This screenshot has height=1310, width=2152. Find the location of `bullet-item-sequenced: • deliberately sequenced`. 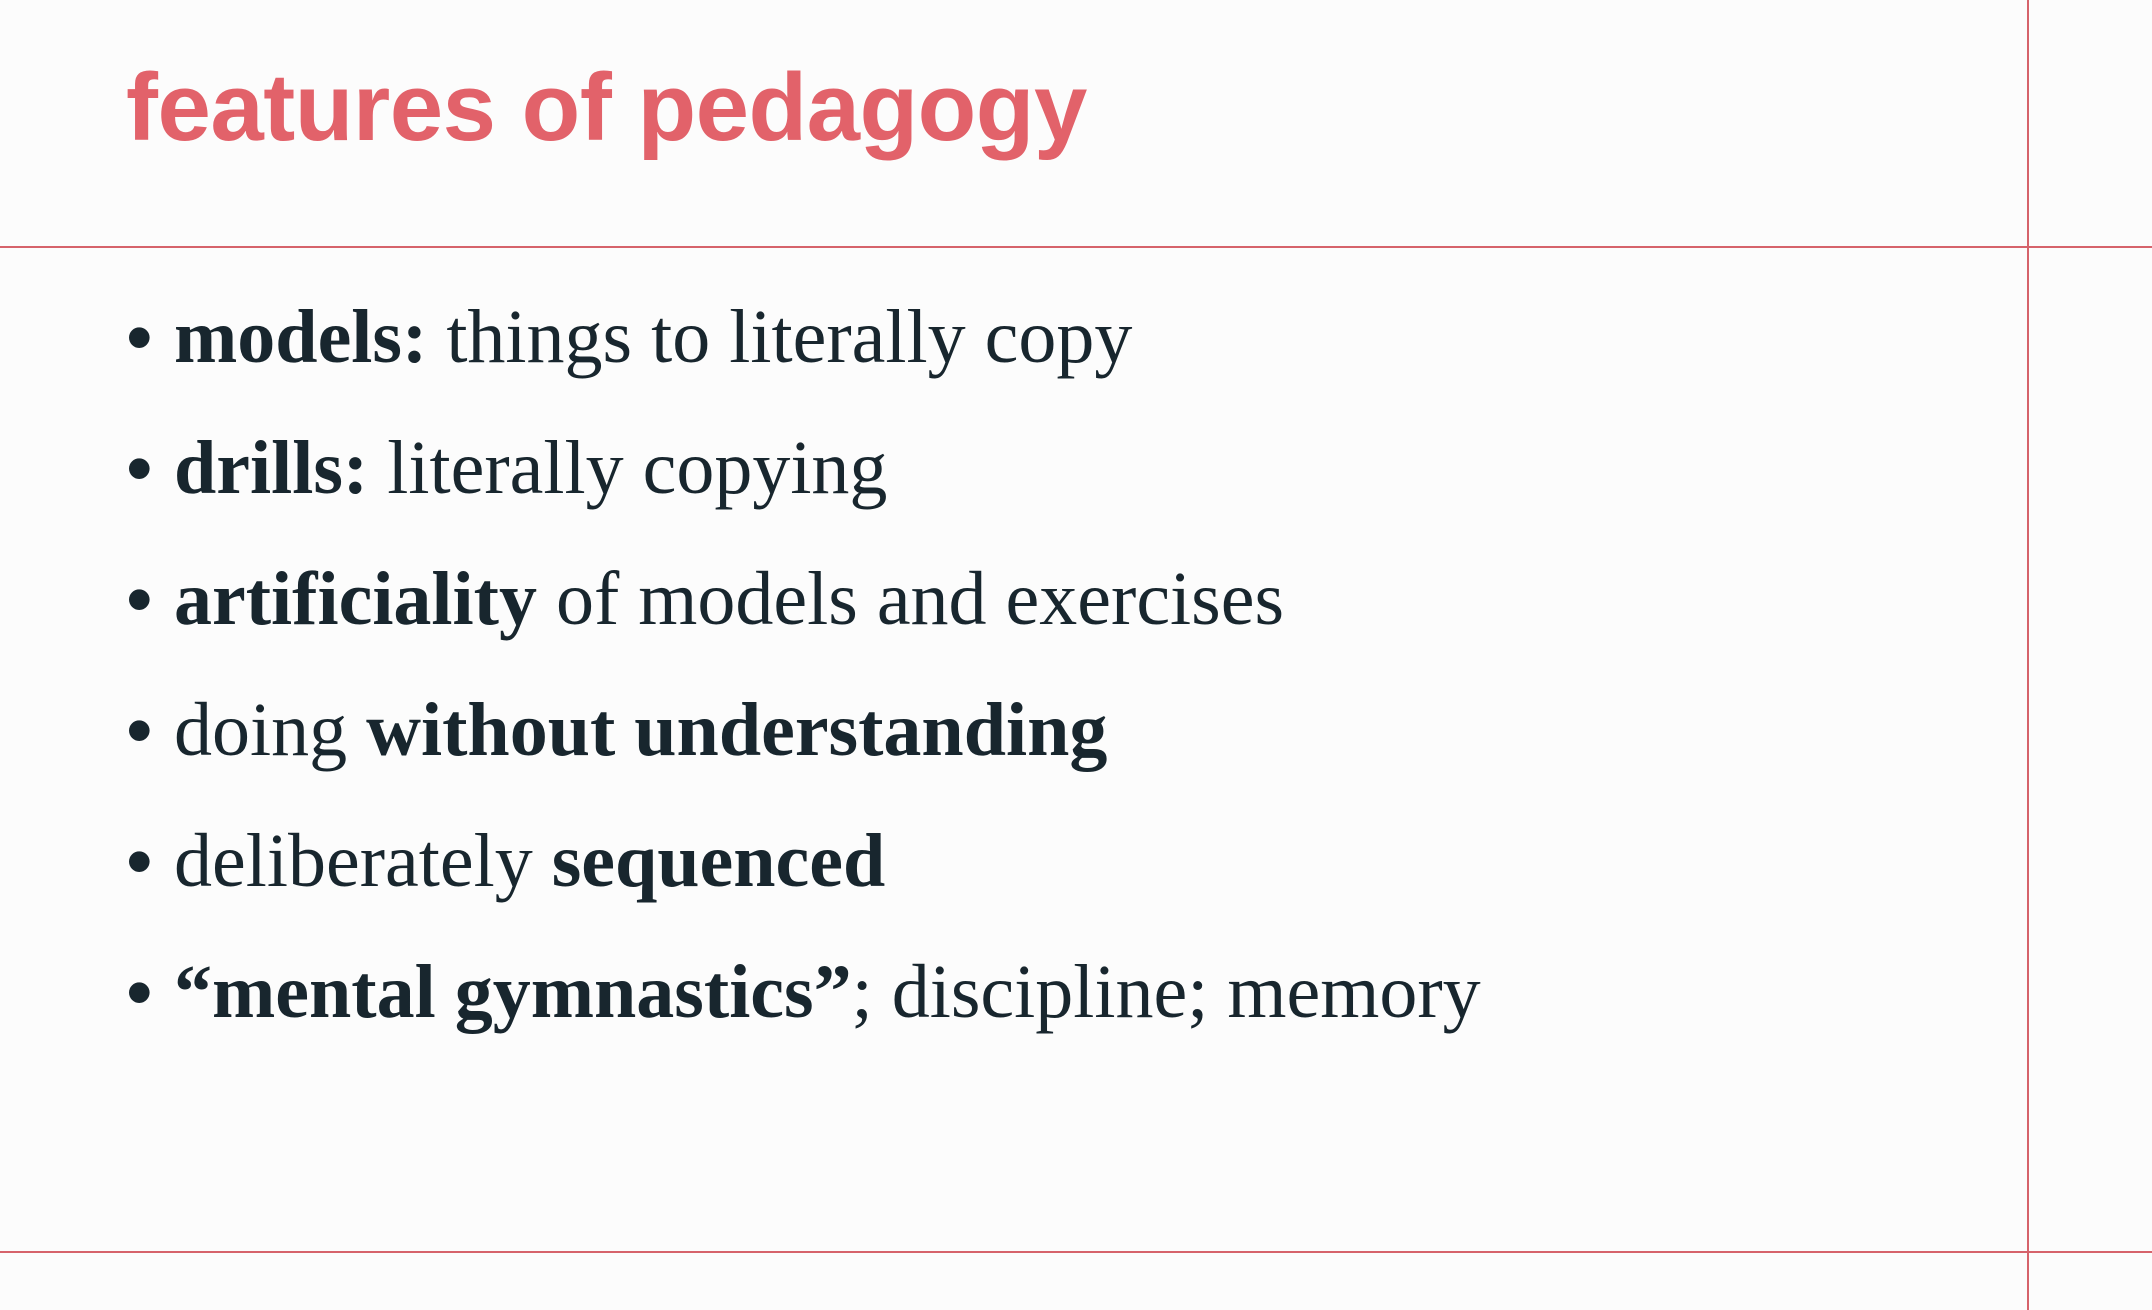

bullet-item-sequenced: • deliberately sequenced is located at coordinates (803, 861).